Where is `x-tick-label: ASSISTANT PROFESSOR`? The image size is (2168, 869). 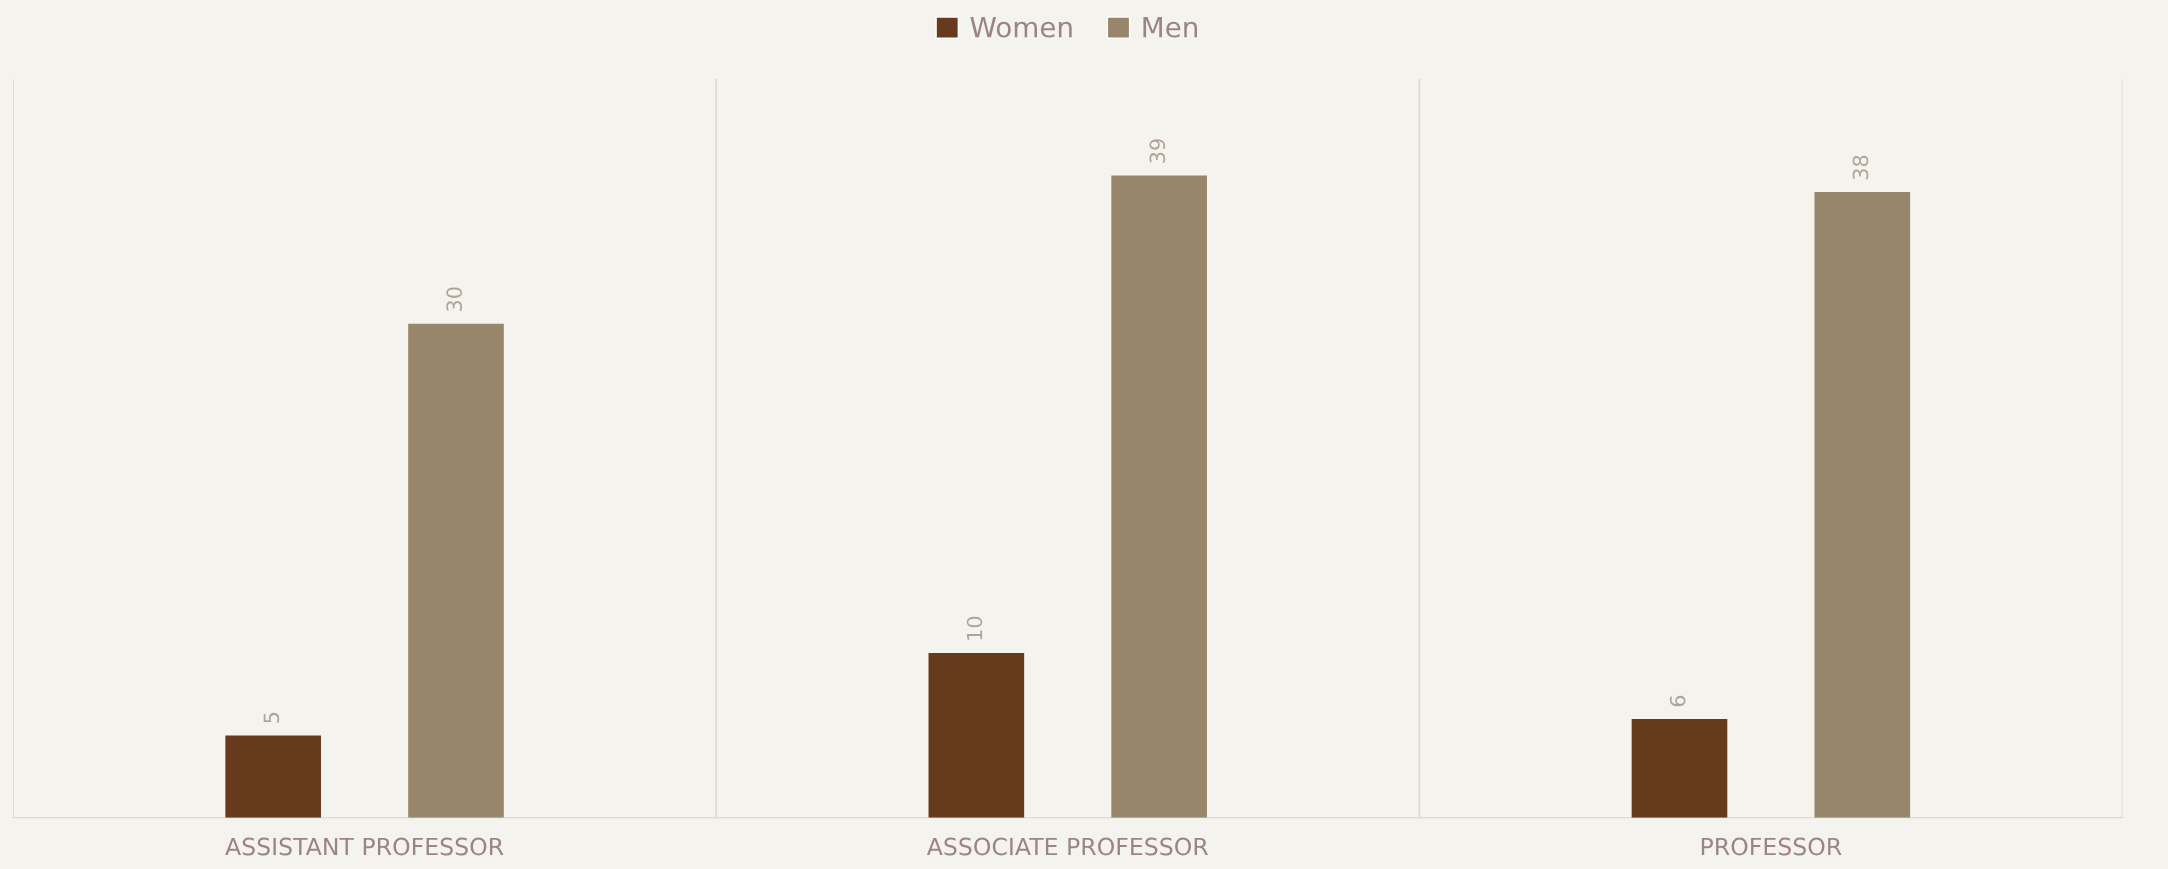 x-tick-label: ASSISTANT PROFESSOR is located at coordinates (364, 846).